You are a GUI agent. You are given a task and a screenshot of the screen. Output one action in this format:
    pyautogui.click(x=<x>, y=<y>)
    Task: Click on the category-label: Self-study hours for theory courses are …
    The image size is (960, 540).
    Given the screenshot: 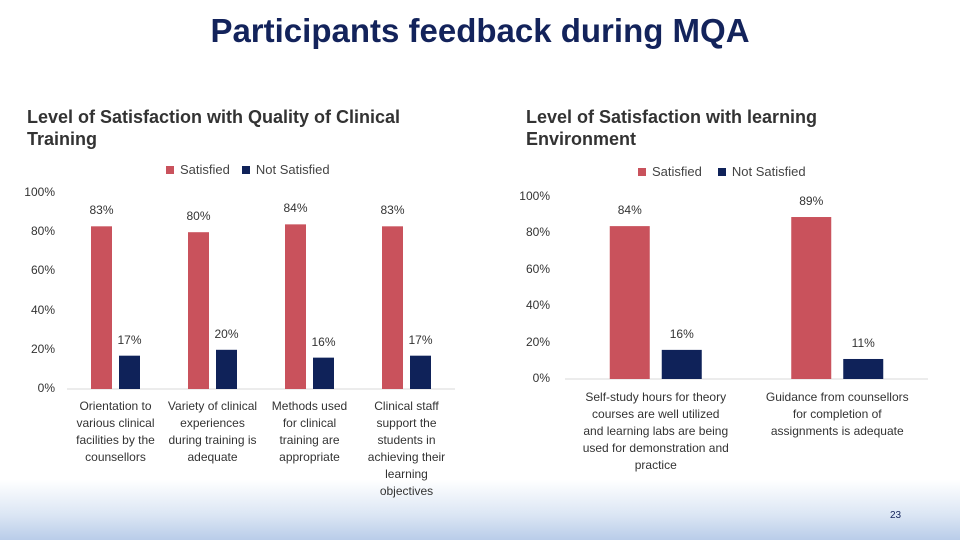 What is the action you would take?
    pyautogui.click(x=655, y=431)
    